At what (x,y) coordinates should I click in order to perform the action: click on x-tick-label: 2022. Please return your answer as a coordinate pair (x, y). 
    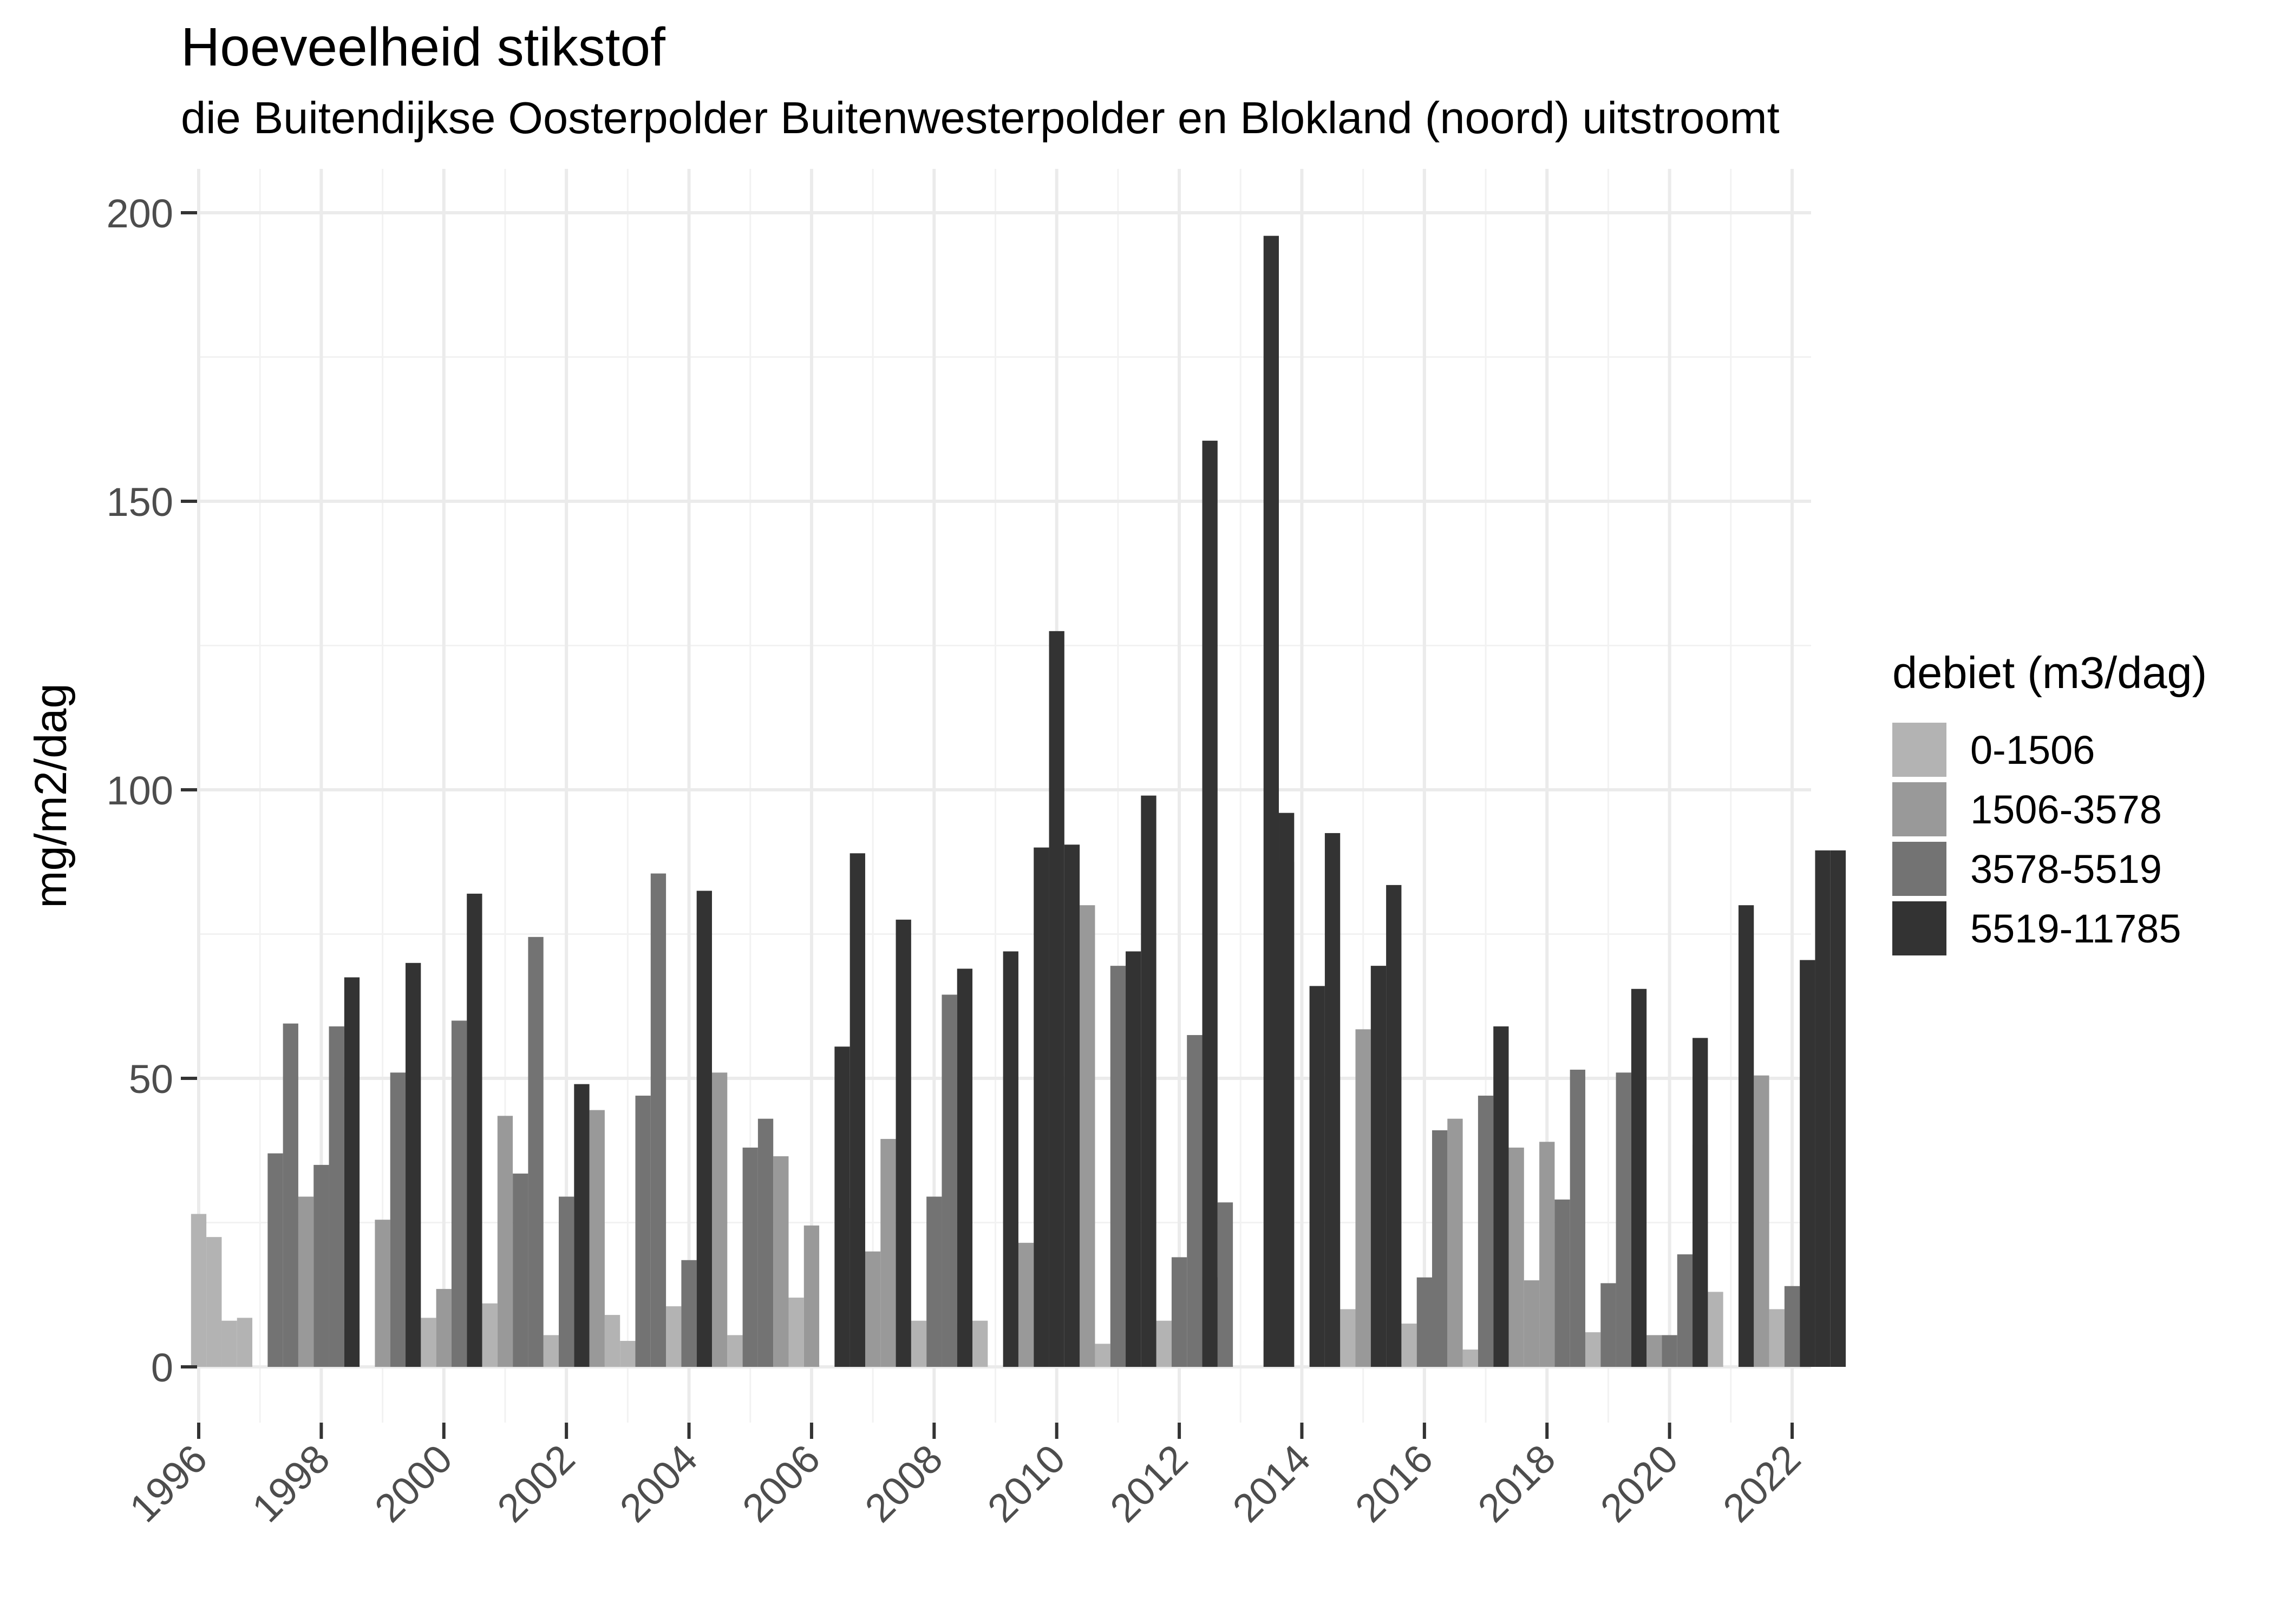
    Looking at the image, I should click on (1762, 1483).